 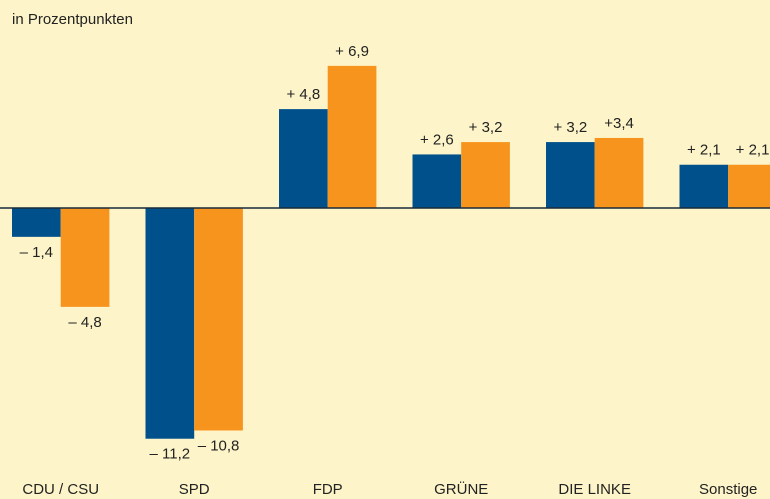 I want to click on value-label: – 4,8, so click(x=84, y=322).